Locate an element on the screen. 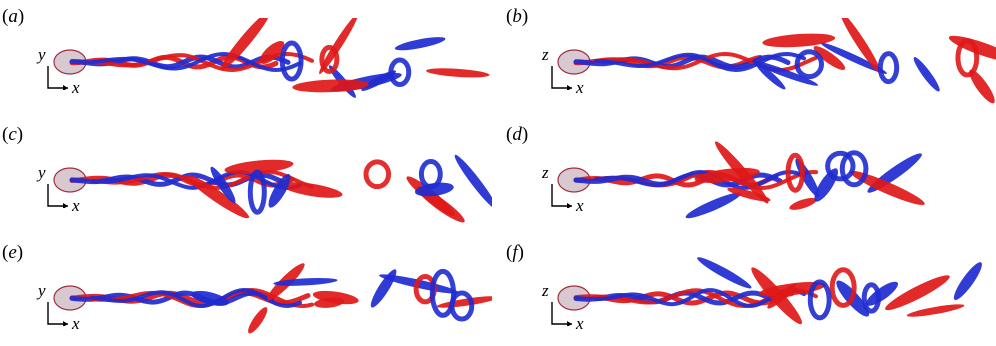 The image size is (996, 346). panel-letter: f is located at coordinates (515, 252).